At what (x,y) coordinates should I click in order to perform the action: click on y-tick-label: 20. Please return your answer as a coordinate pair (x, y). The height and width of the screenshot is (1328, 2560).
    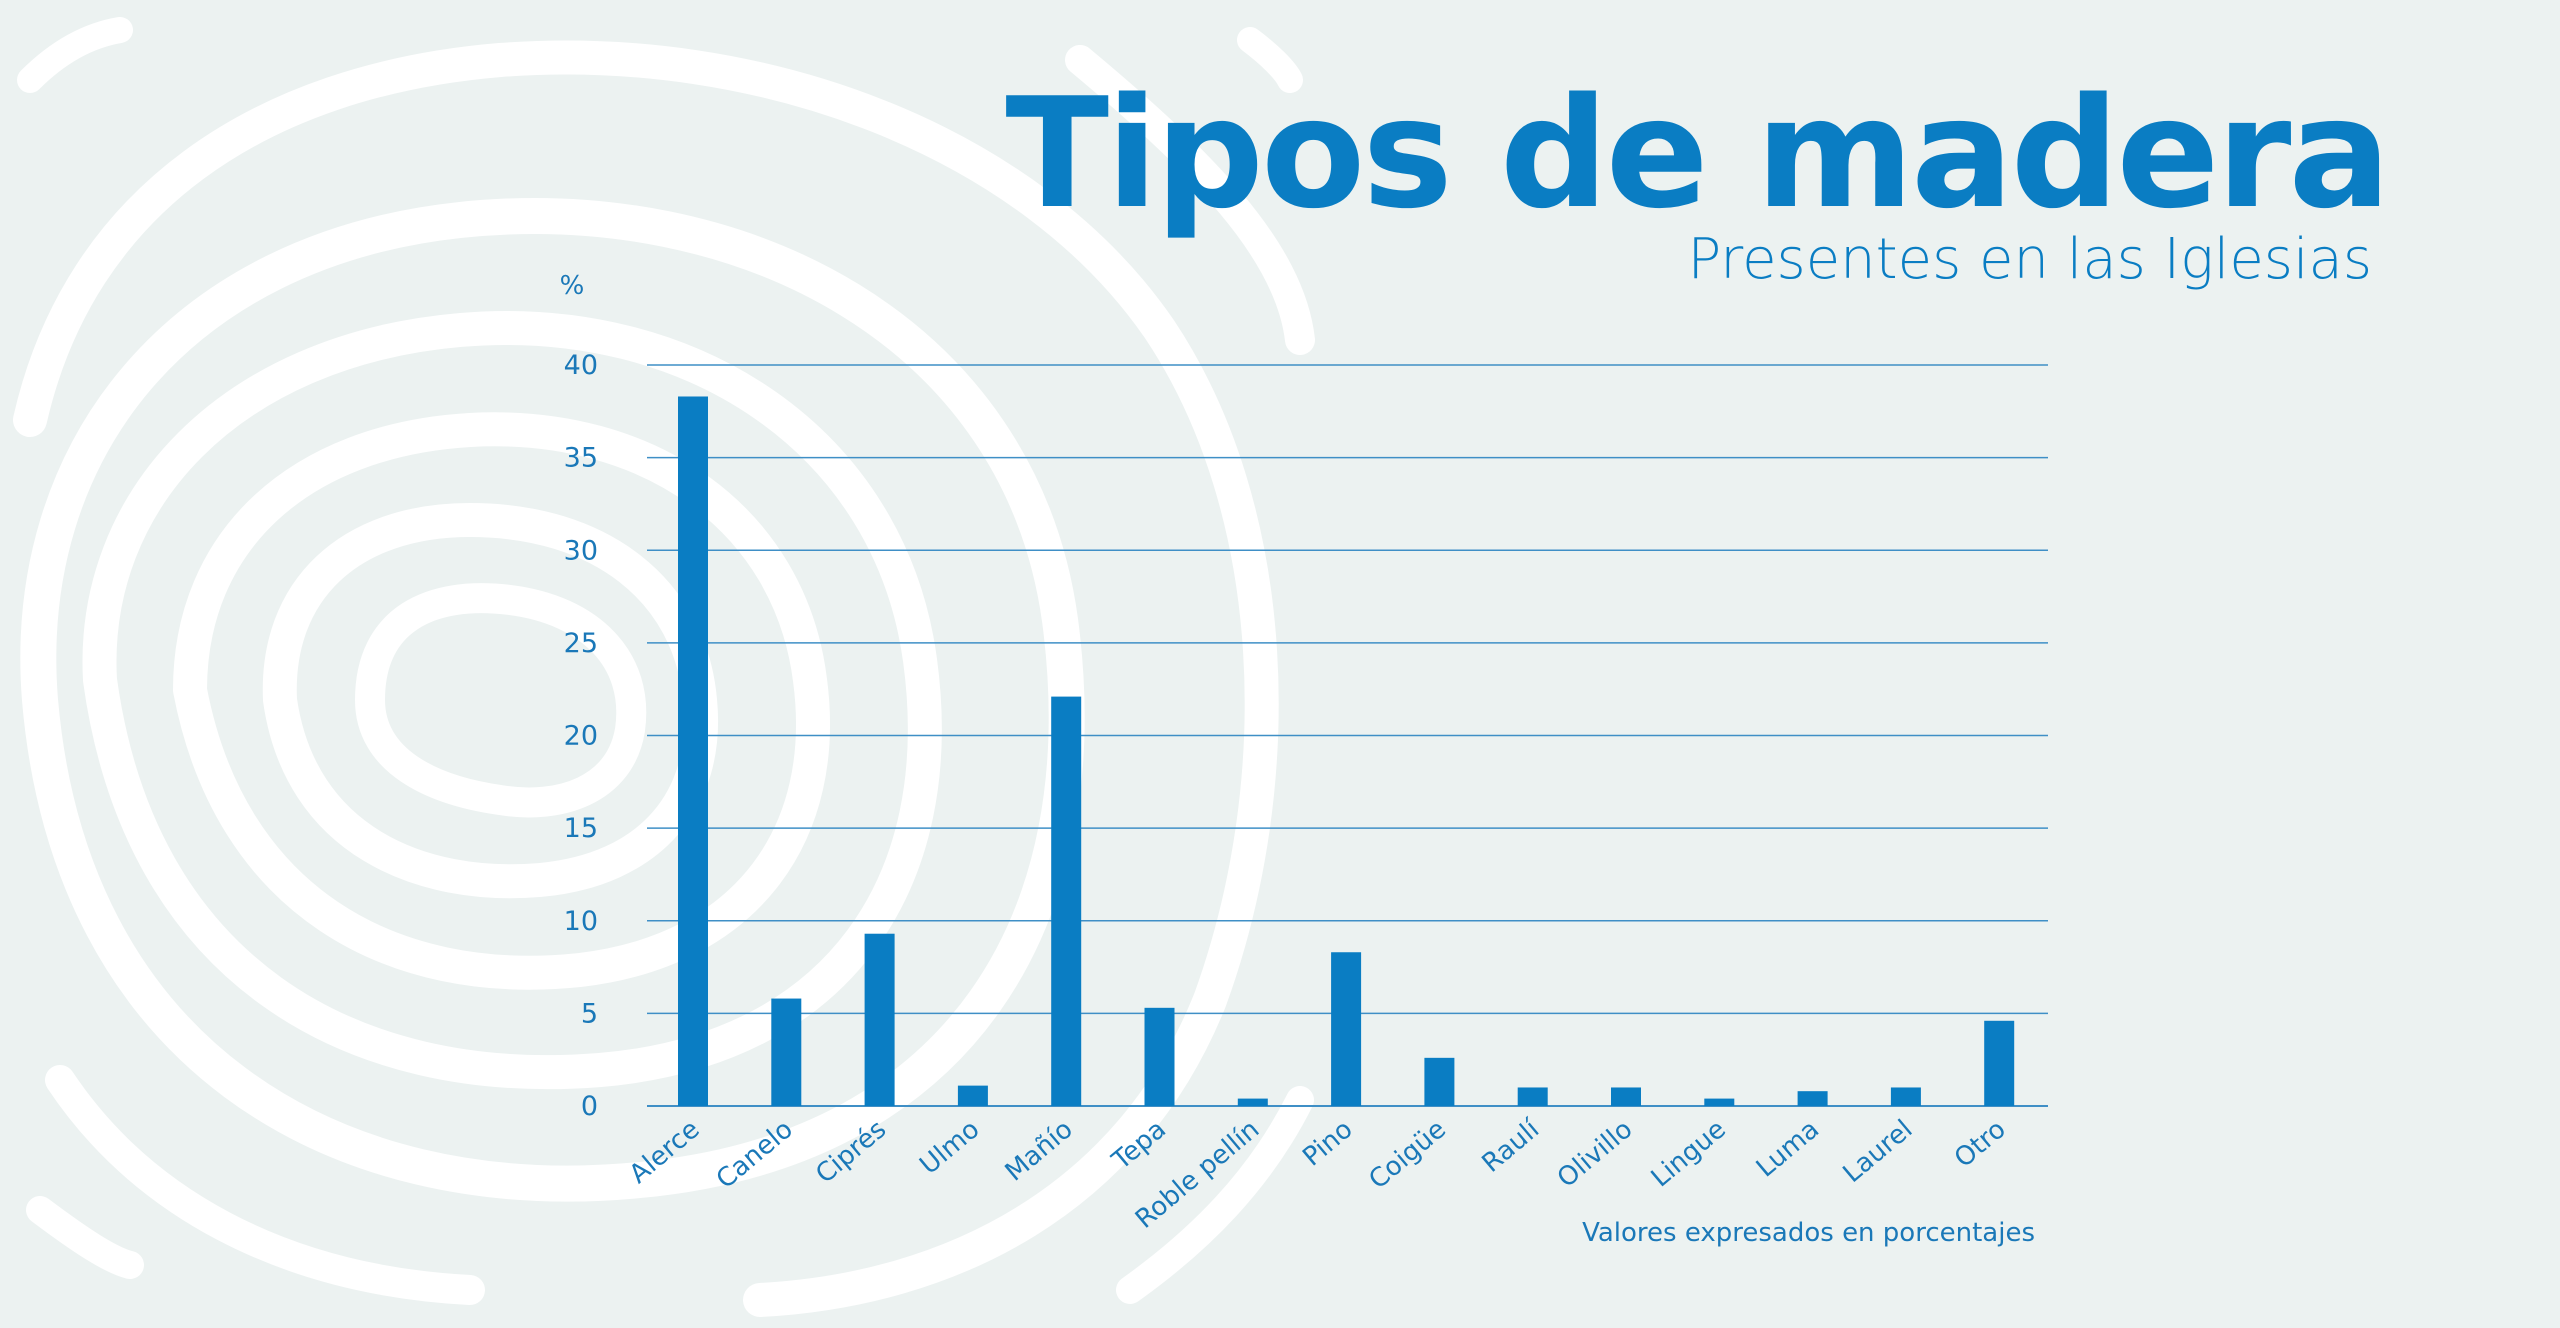
    Looking at the image, I should click on (581, 736).